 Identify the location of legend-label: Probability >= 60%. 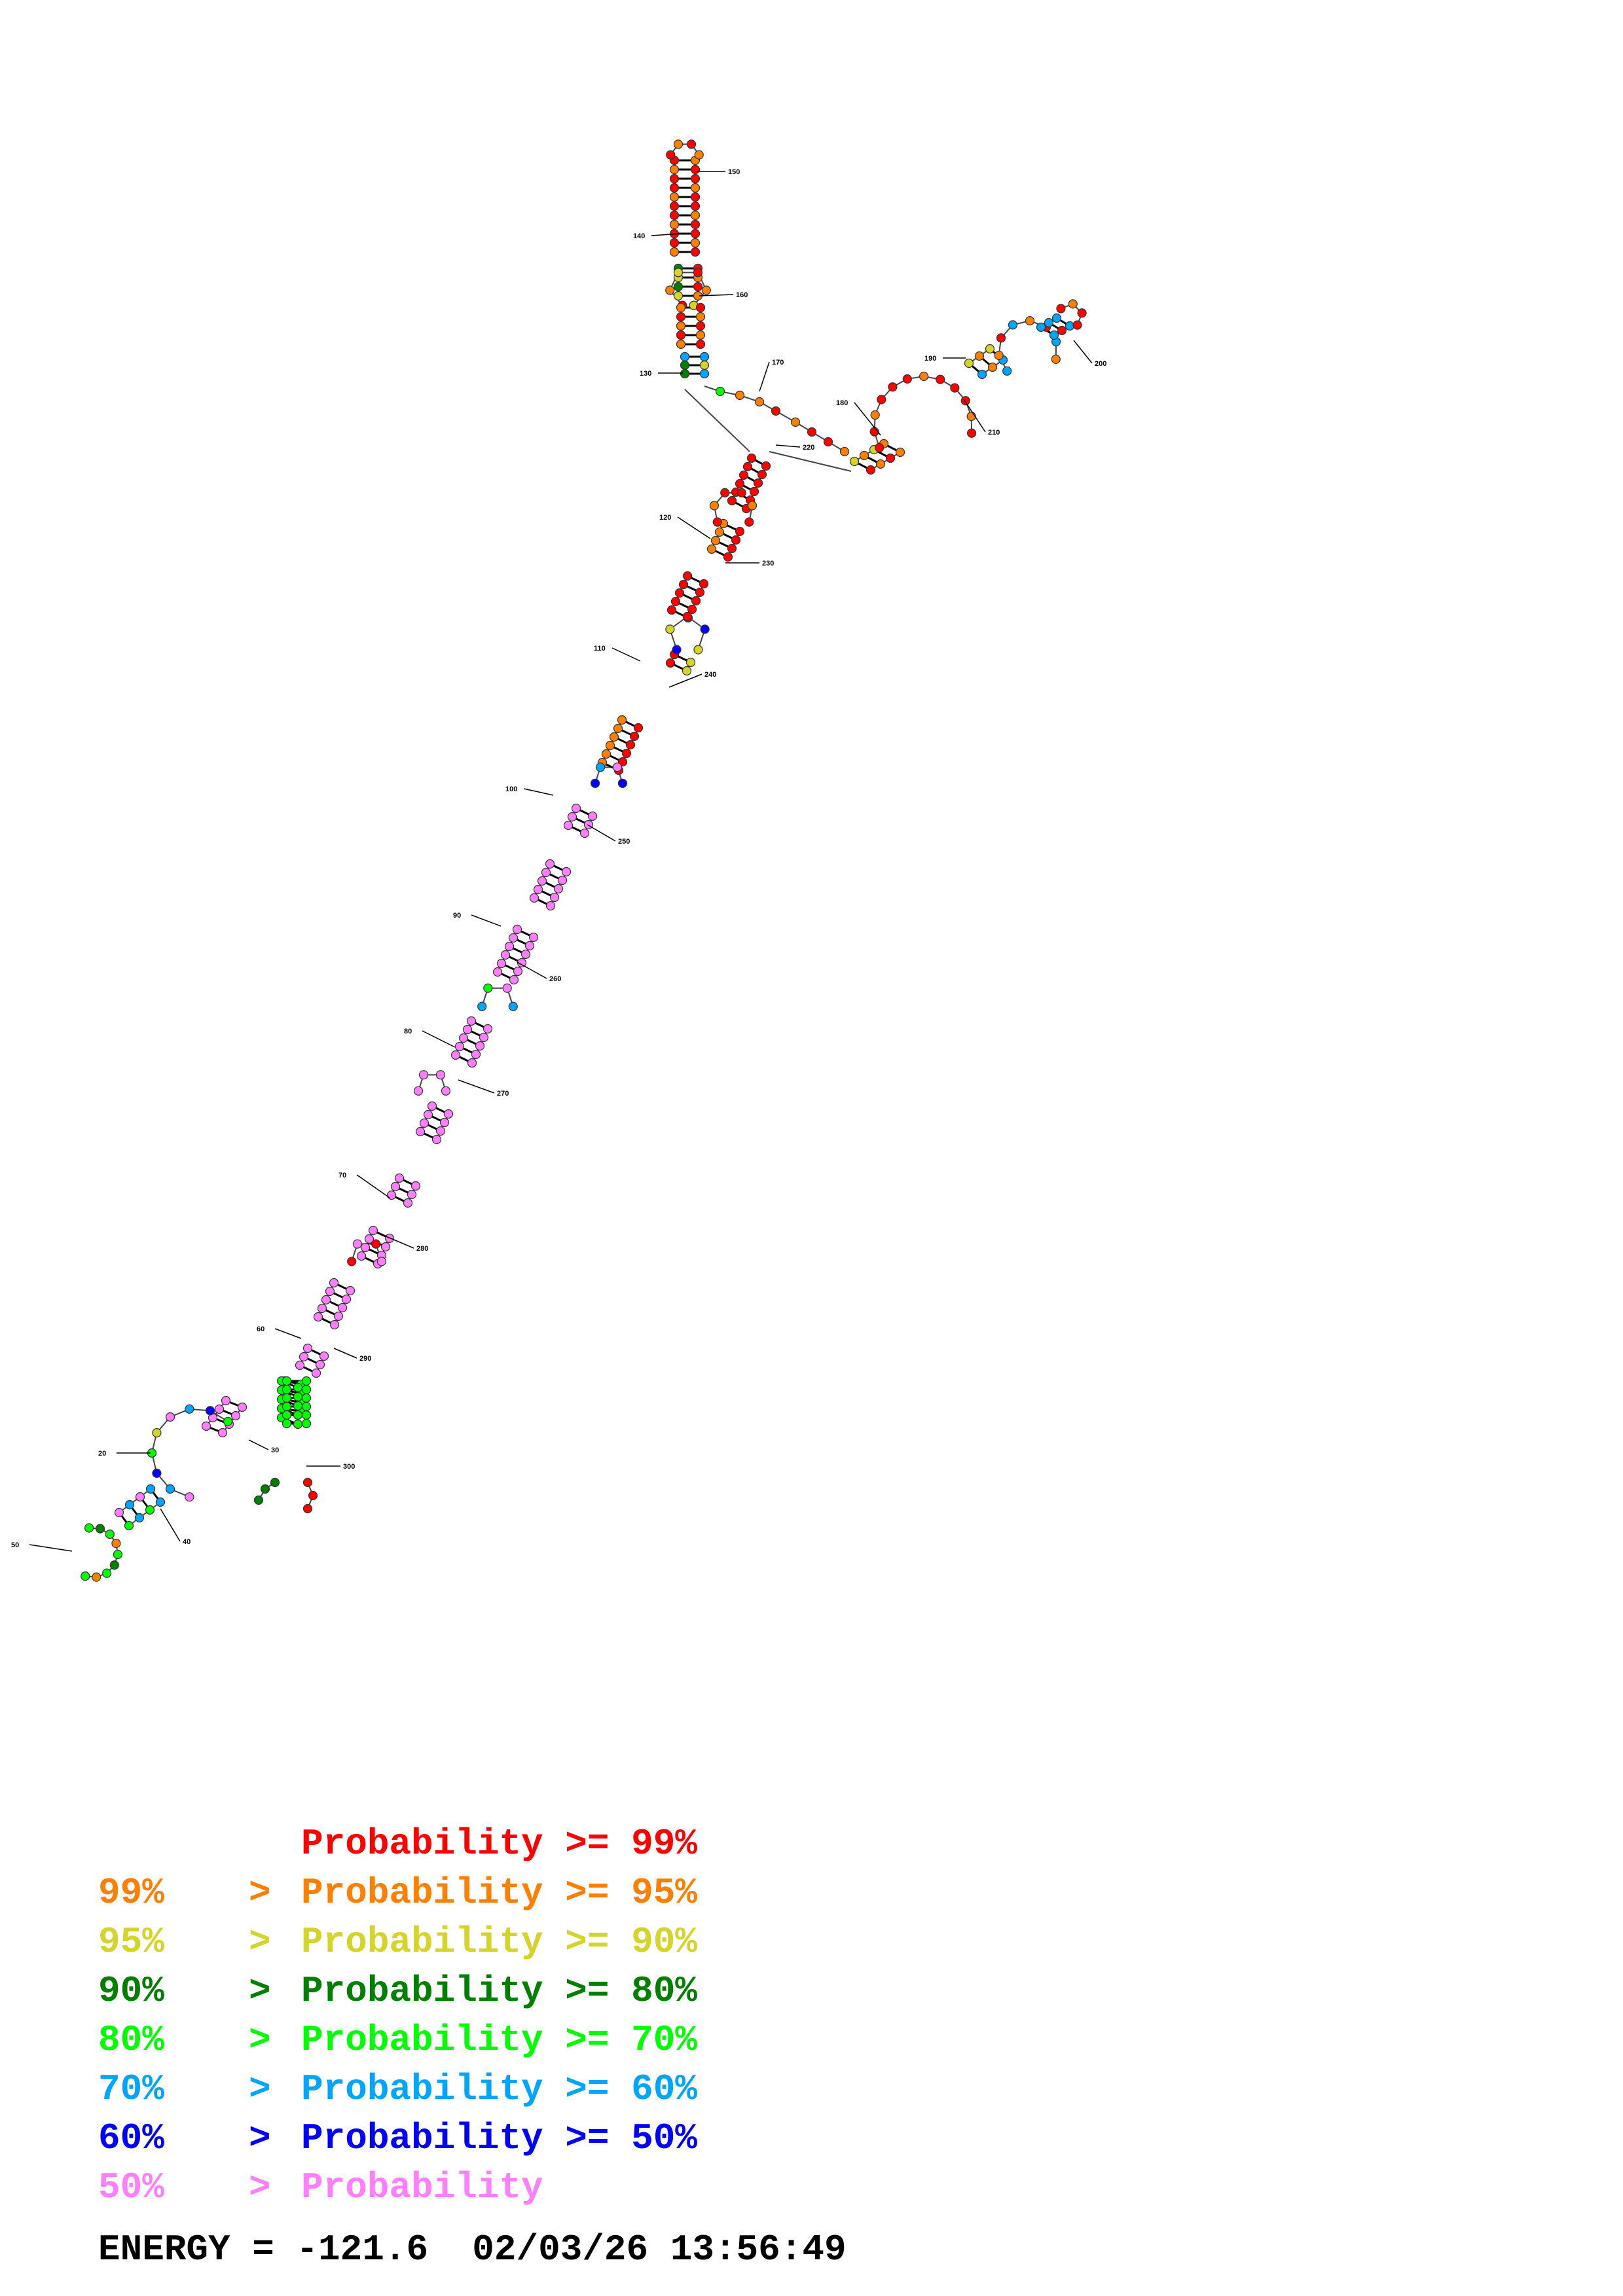
(499, 2089).